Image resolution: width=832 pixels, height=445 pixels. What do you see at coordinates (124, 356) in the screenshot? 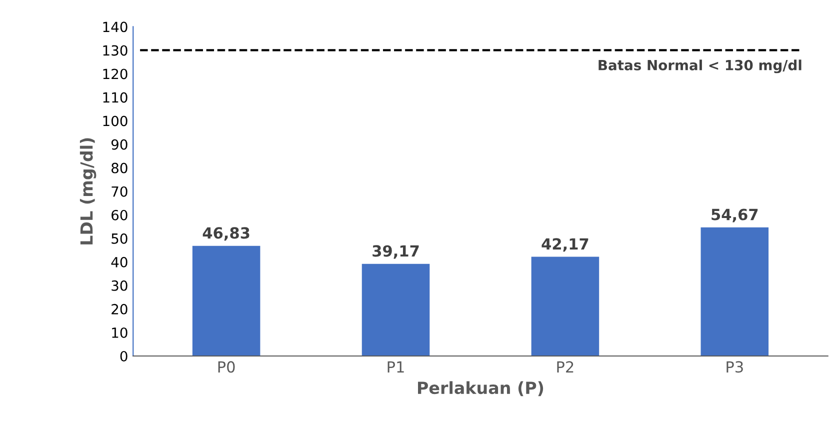
I see `y-tick-label: 0` at bounding box center [124, 356].